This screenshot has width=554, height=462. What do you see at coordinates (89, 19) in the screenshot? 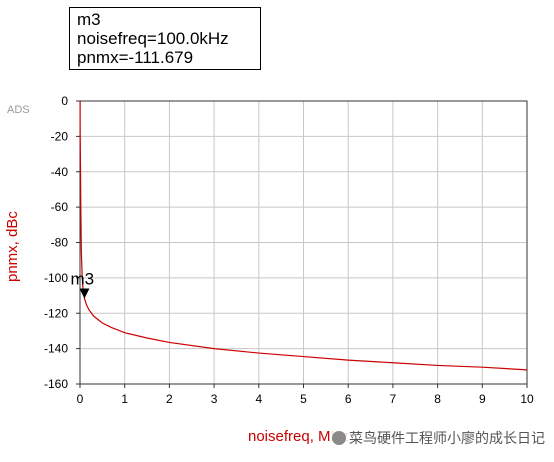
I see `marker-readout-name: m3` at bounding box center [89, 19].